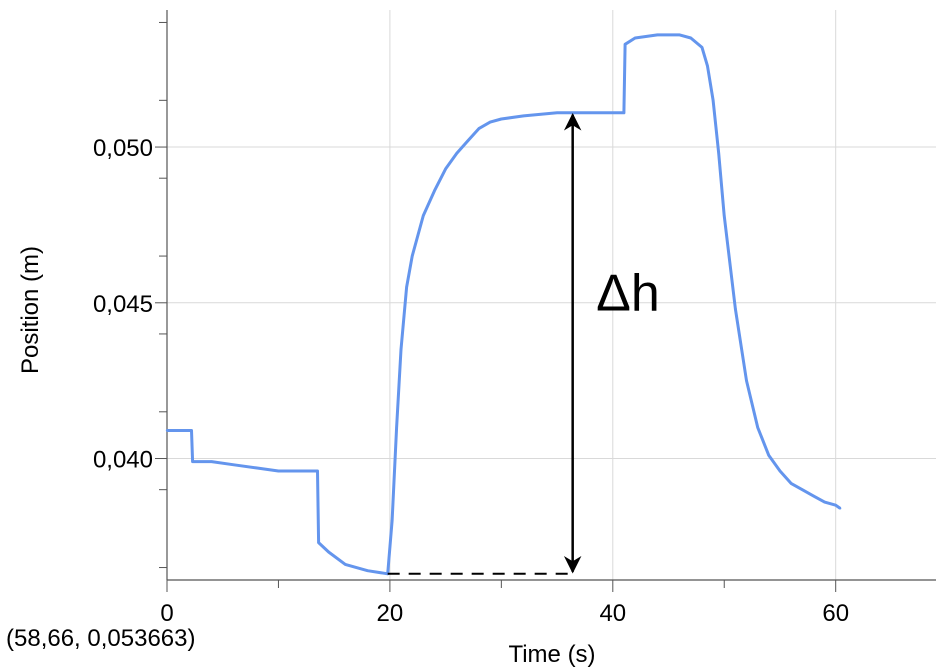 This screenshot has height=667, width=936. I want to click on y-tick-label: 0,050, so click(123, 148).